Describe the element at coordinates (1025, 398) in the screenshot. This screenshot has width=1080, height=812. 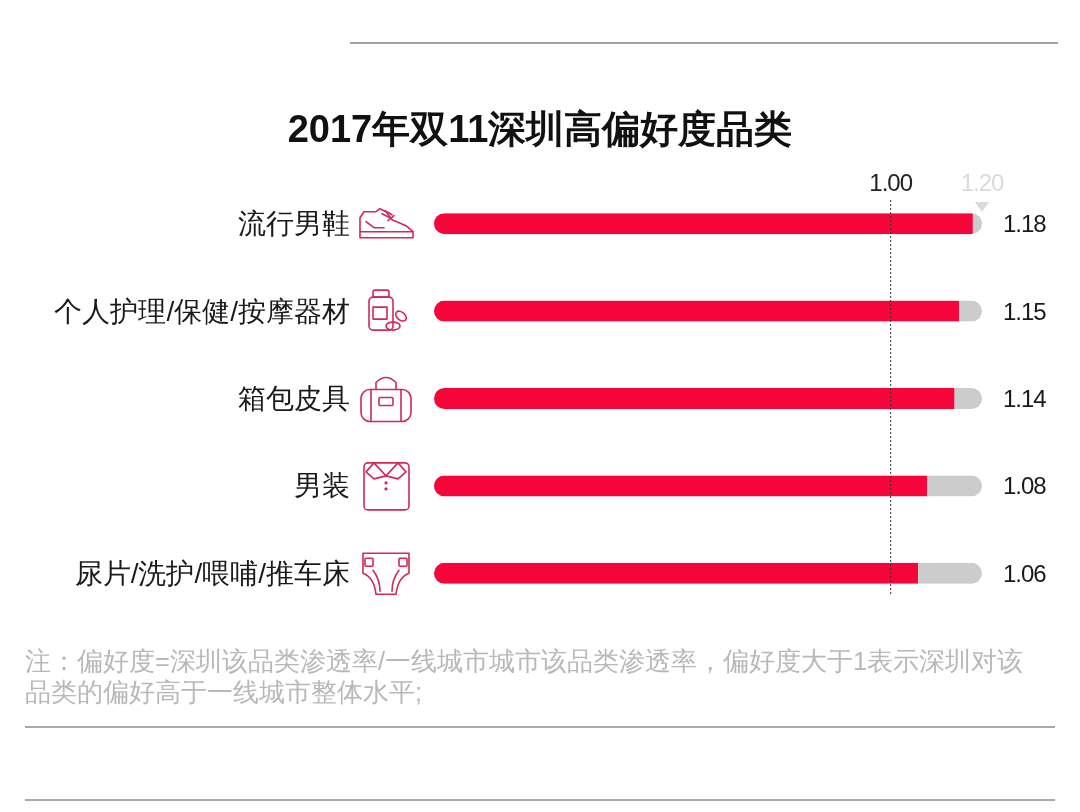
I see `data-label: 1.14` at that location.